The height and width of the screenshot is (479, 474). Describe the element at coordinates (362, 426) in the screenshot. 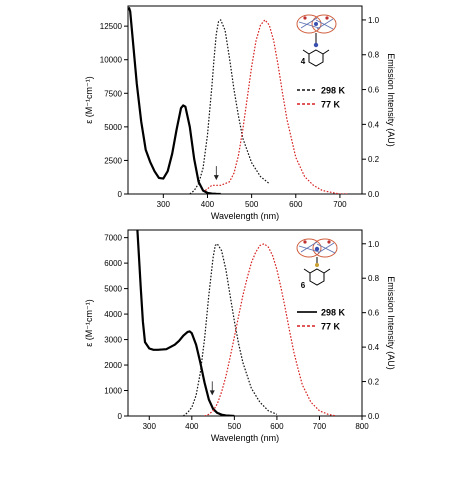

I see `x-tick-label: 800` at that location.